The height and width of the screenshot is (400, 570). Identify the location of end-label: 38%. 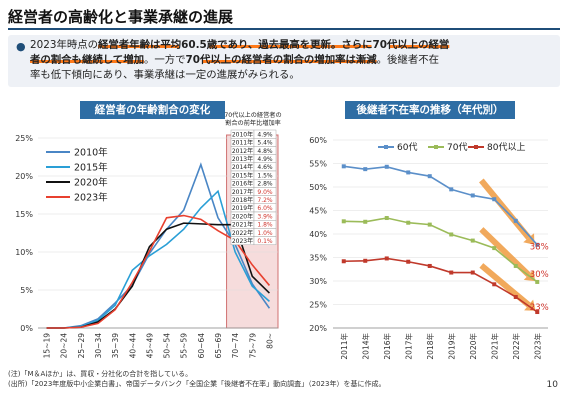
(539, 247).